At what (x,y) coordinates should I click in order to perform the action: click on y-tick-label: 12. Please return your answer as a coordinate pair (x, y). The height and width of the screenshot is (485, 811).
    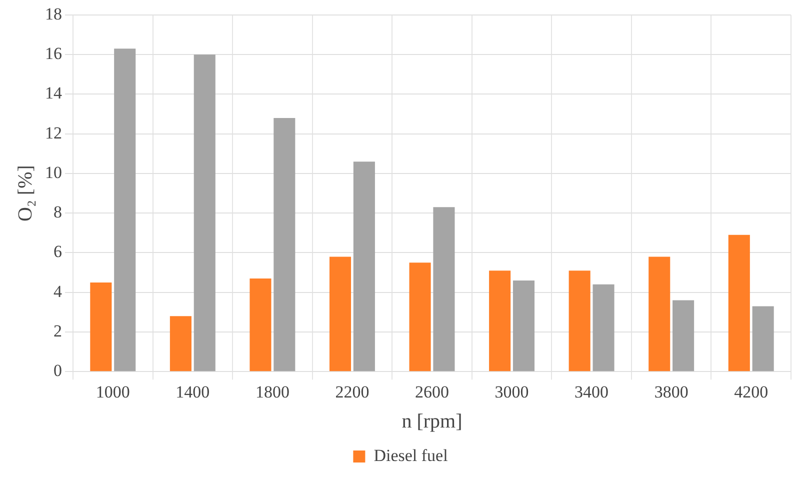
    Looking at the image, I should click on (53, 132).